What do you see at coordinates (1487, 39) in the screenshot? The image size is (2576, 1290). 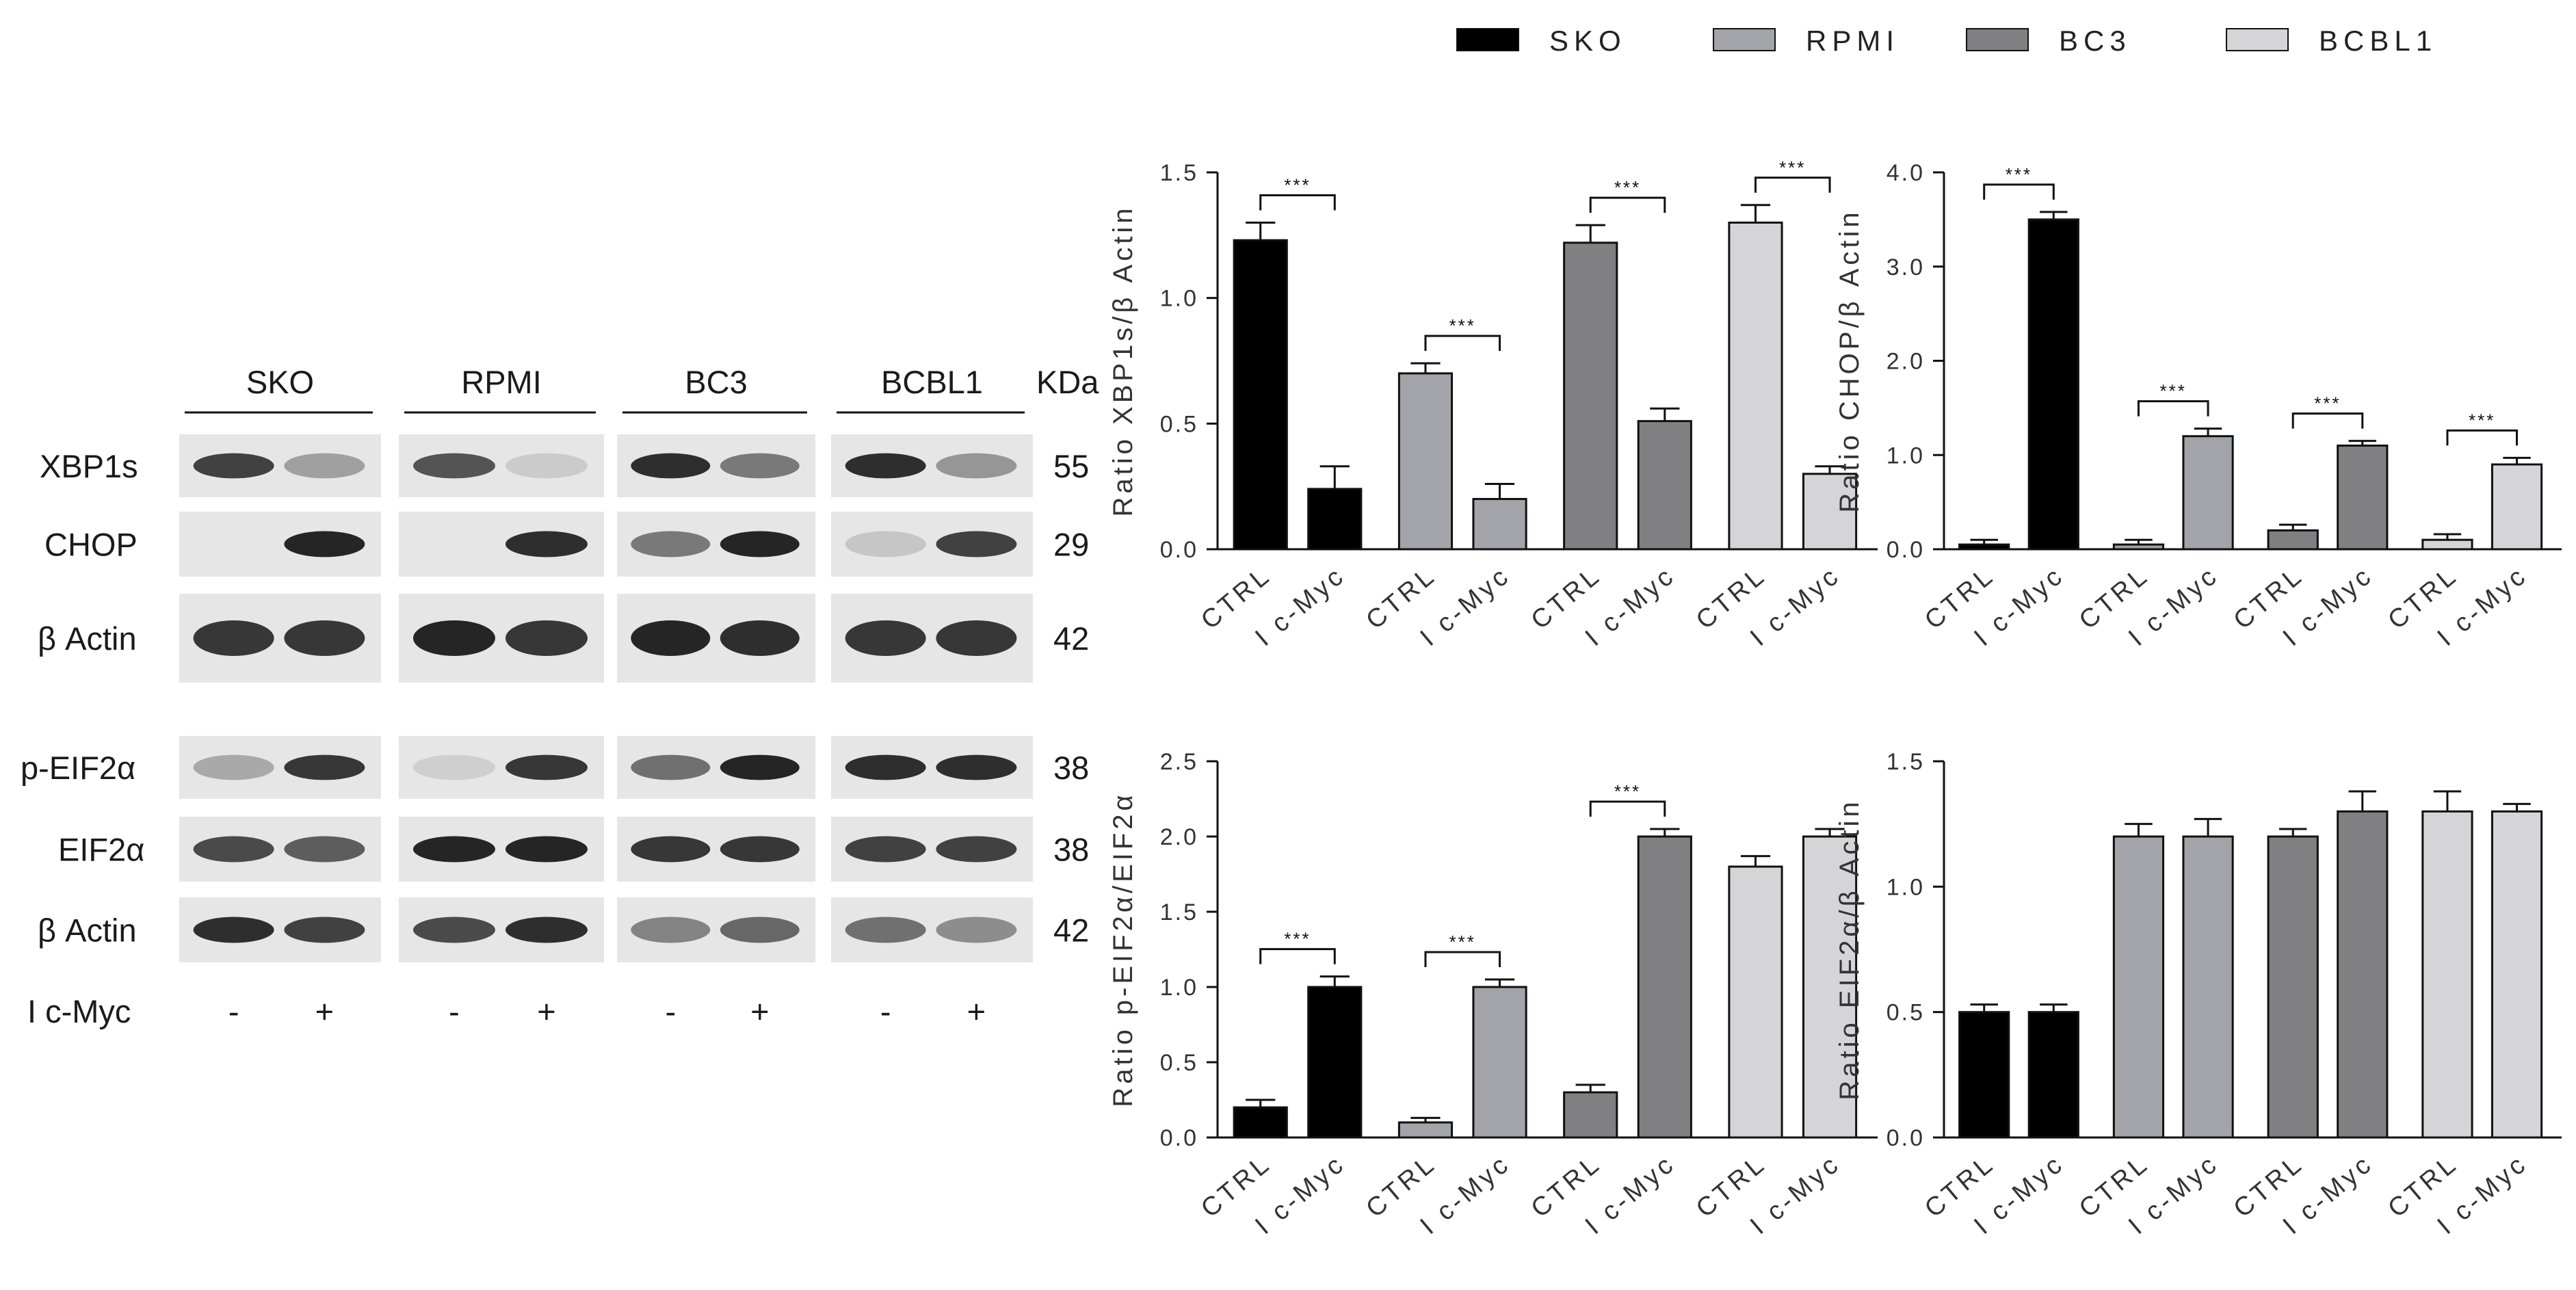 I see `legend-swatch-sko` at bounding box center [1487, 39].